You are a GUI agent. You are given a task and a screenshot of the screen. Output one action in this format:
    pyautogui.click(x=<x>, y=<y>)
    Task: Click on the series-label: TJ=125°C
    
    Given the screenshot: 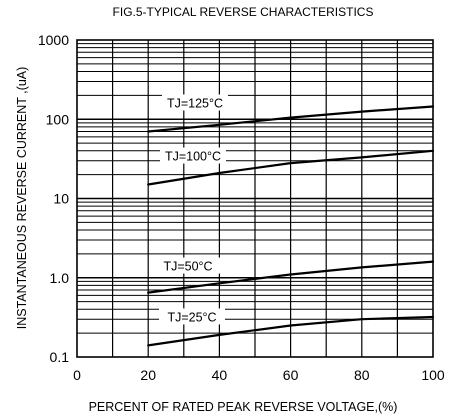 What is the action you would take?
    pyautogui.click(x=195, y=104)
    